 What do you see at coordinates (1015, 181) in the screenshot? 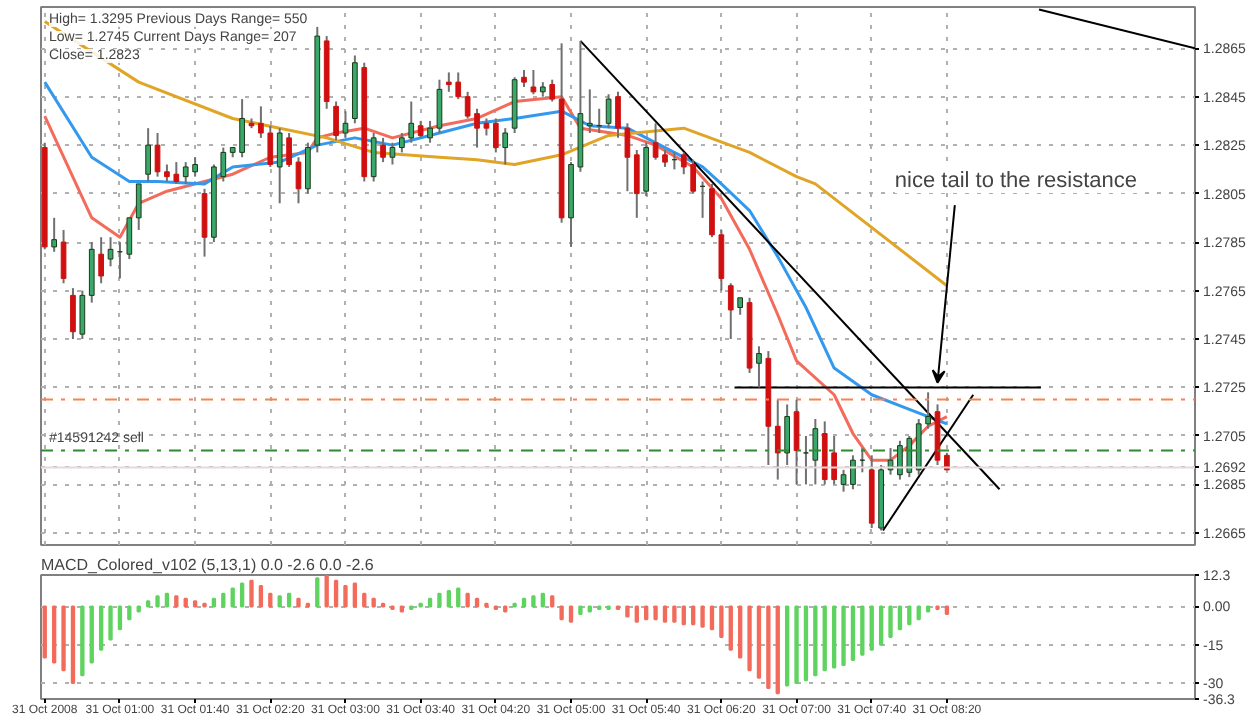
I see `annotation: nice tail to the resistance` at bounding box center [1015, 181].